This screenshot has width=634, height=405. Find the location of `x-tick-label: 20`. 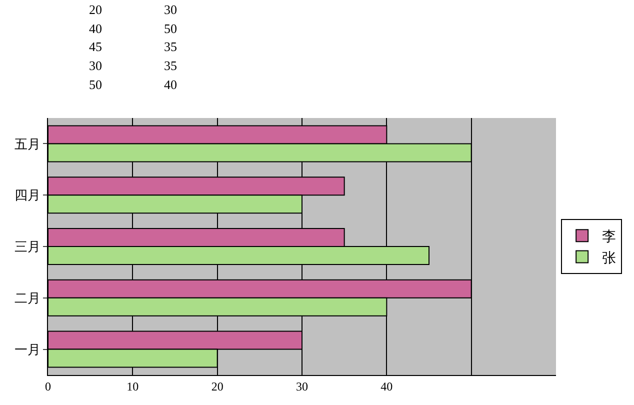

x-tick-label: 20 is located at coordinates (217, 386).